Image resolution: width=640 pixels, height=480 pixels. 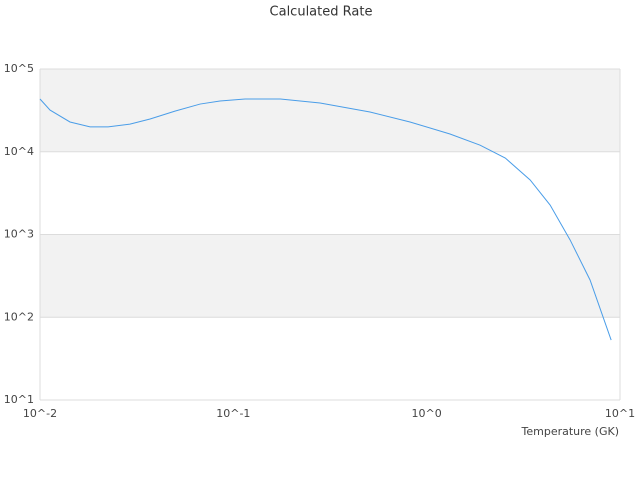 I want to click on y-tick-label: 10^2, so click(x=19, y=316).